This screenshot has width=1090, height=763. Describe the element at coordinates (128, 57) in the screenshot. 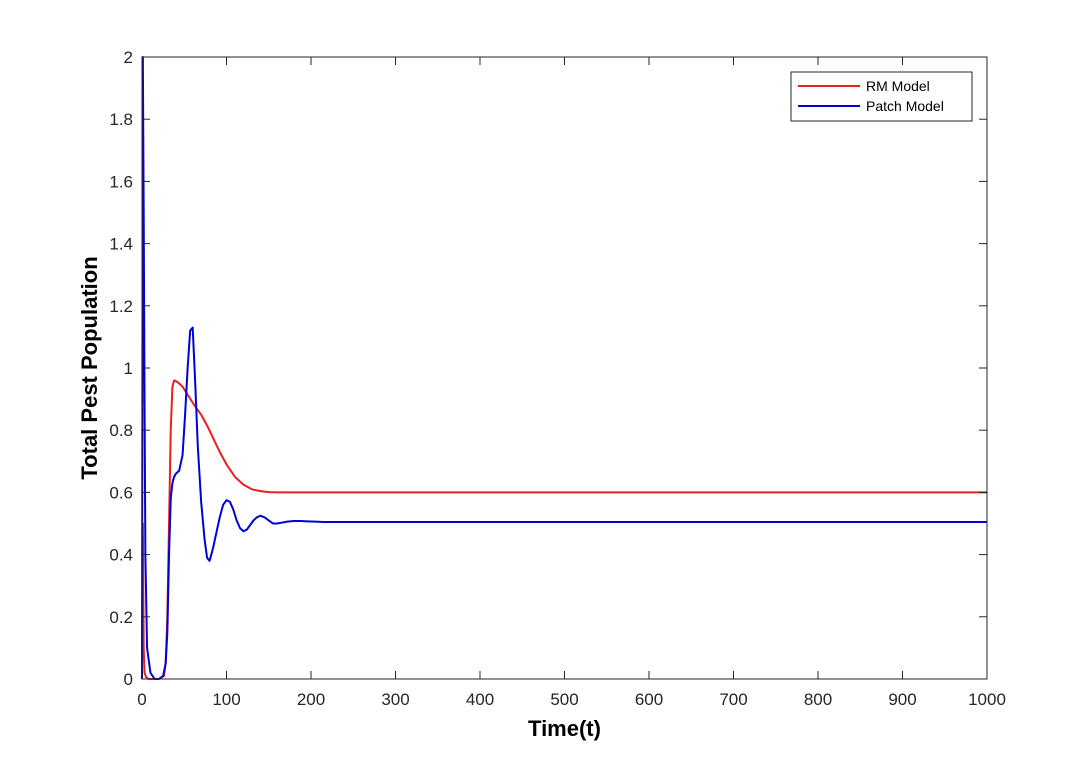

I see `y-tick-label: 2` at that location.